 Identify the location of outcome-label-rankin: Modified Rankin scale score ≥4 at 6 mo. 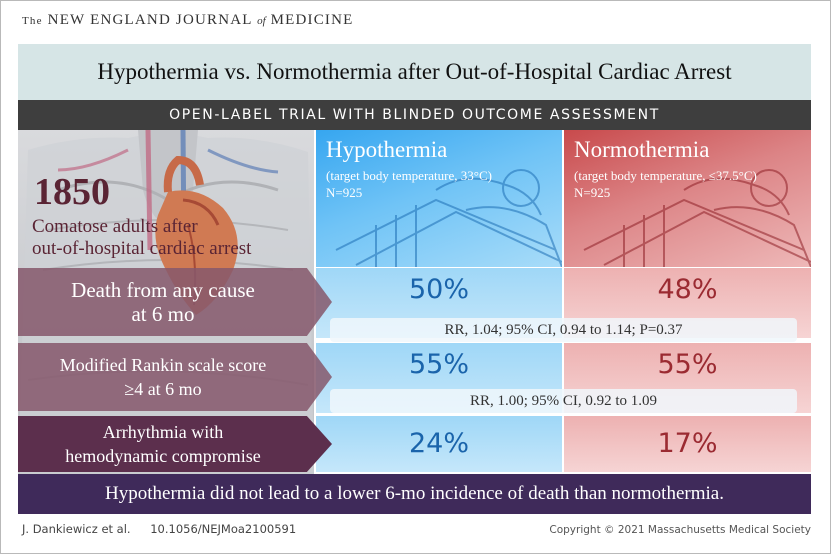
(175, 377).